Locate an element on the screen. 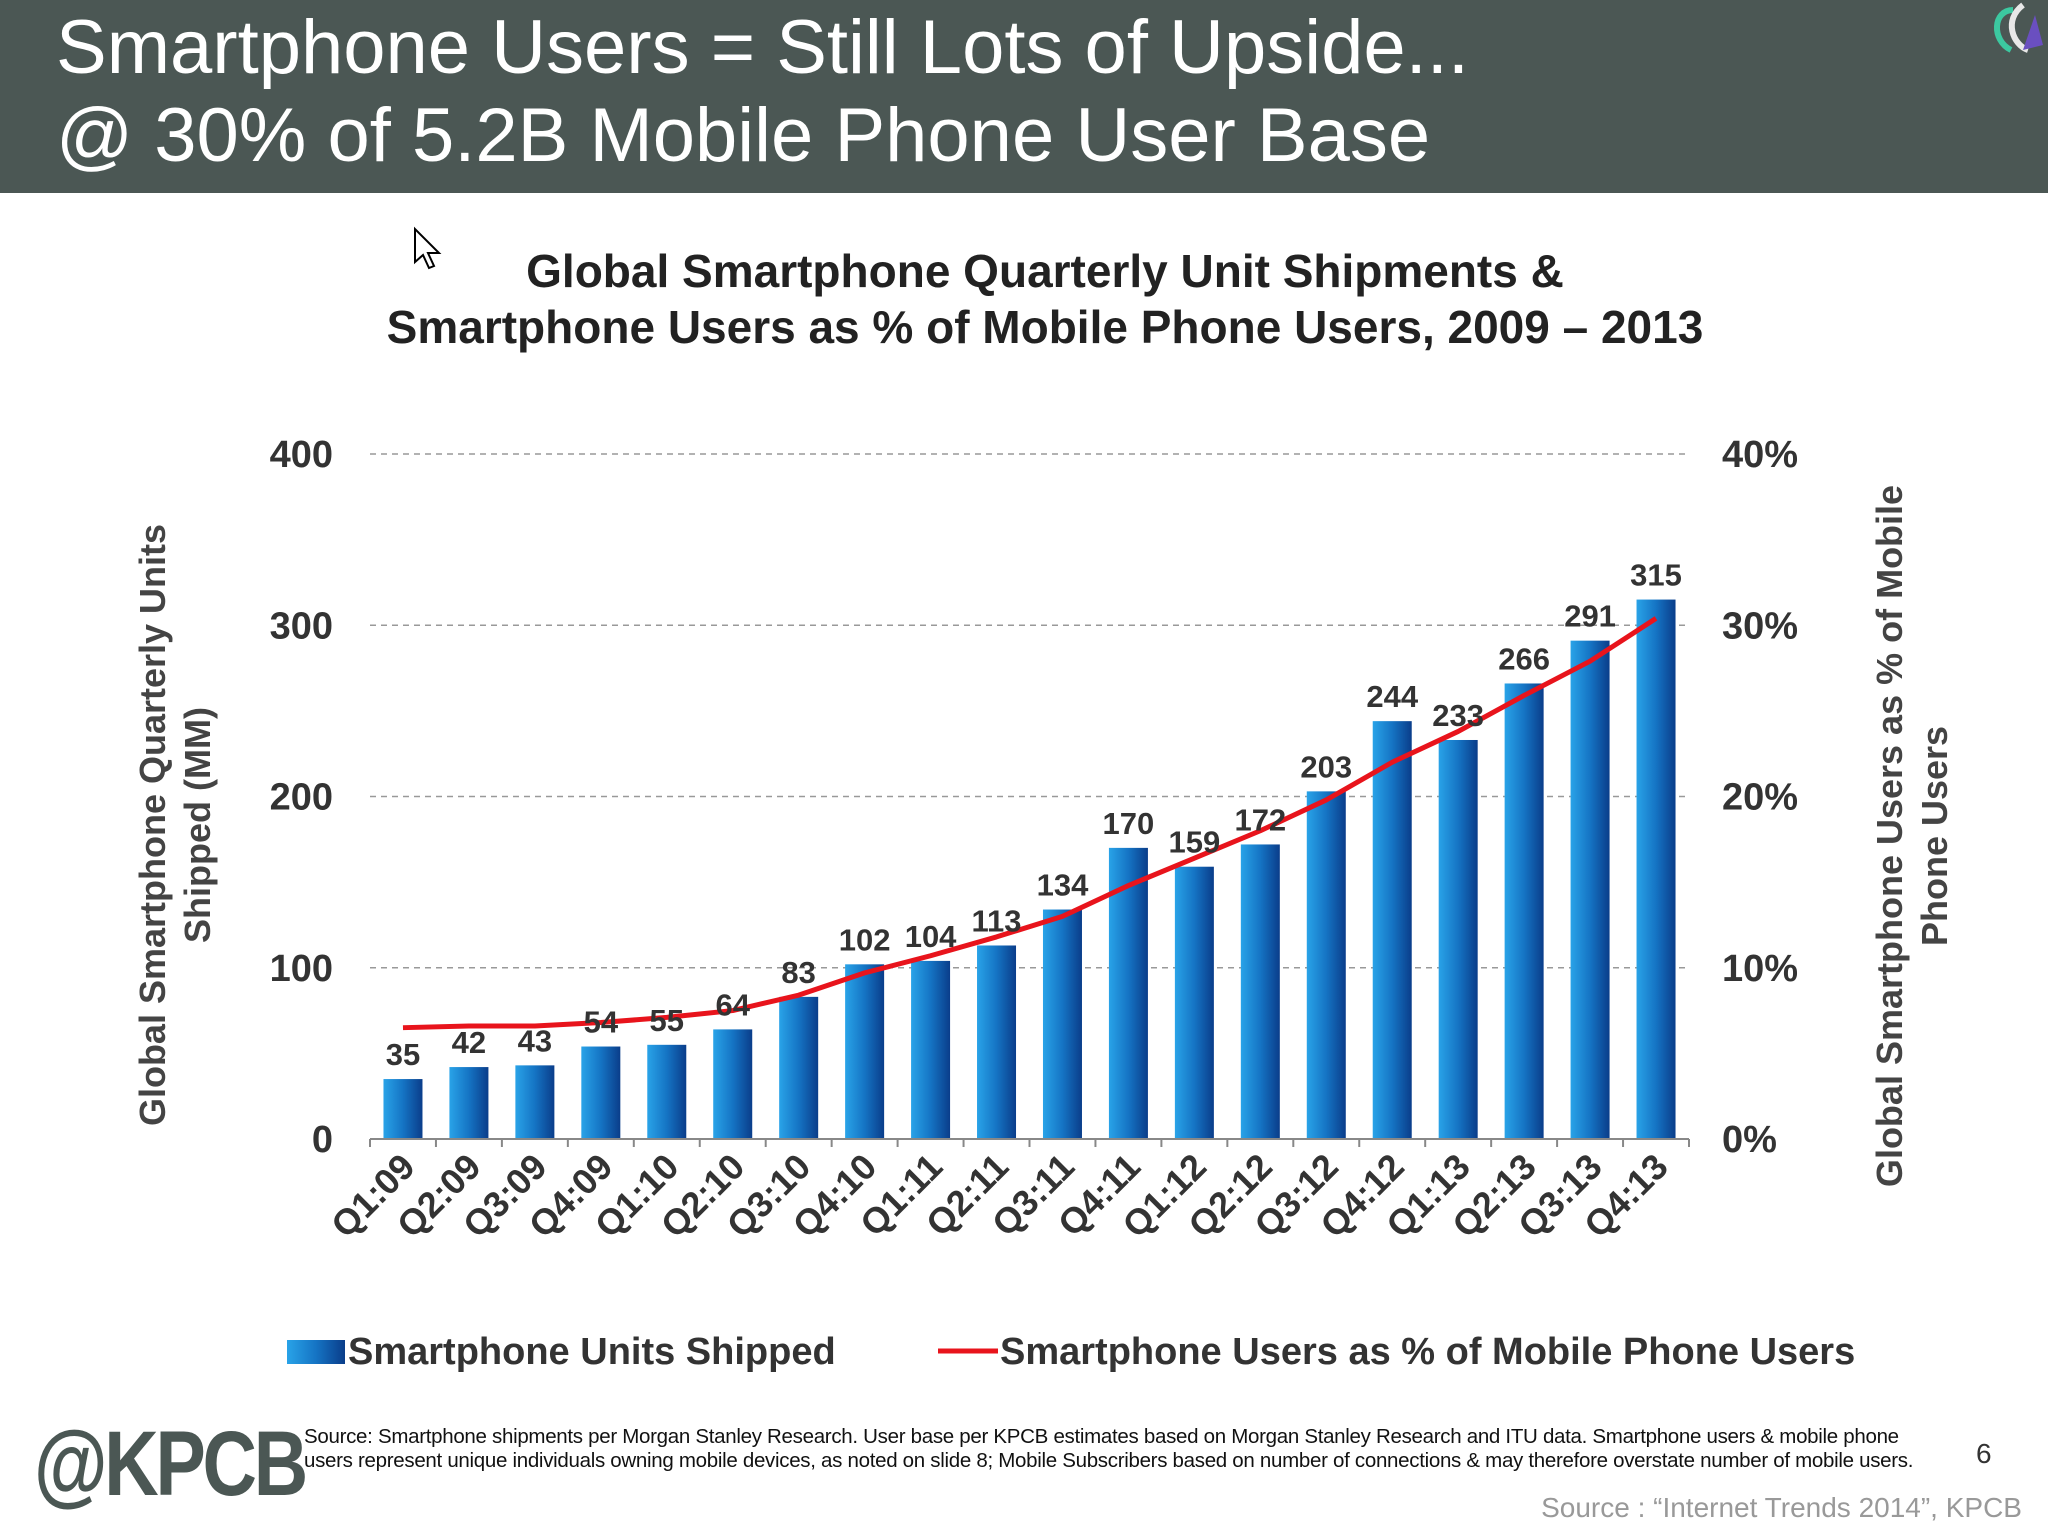  bar-value-label: 244 is located at coordinates (1392, 696).